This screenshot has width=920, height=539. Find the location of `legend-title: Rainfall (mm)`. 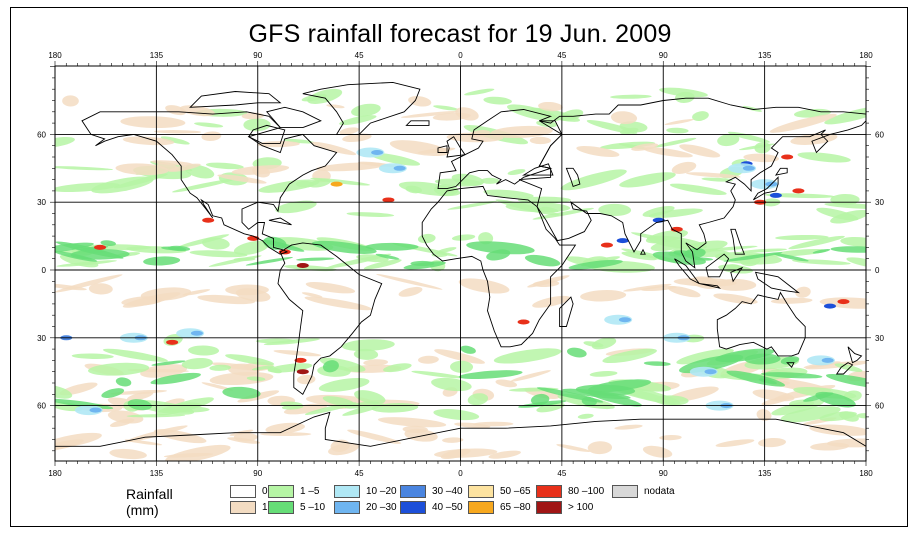

legend-title: Rainfall (mm) is located at coordinates (149, 502).